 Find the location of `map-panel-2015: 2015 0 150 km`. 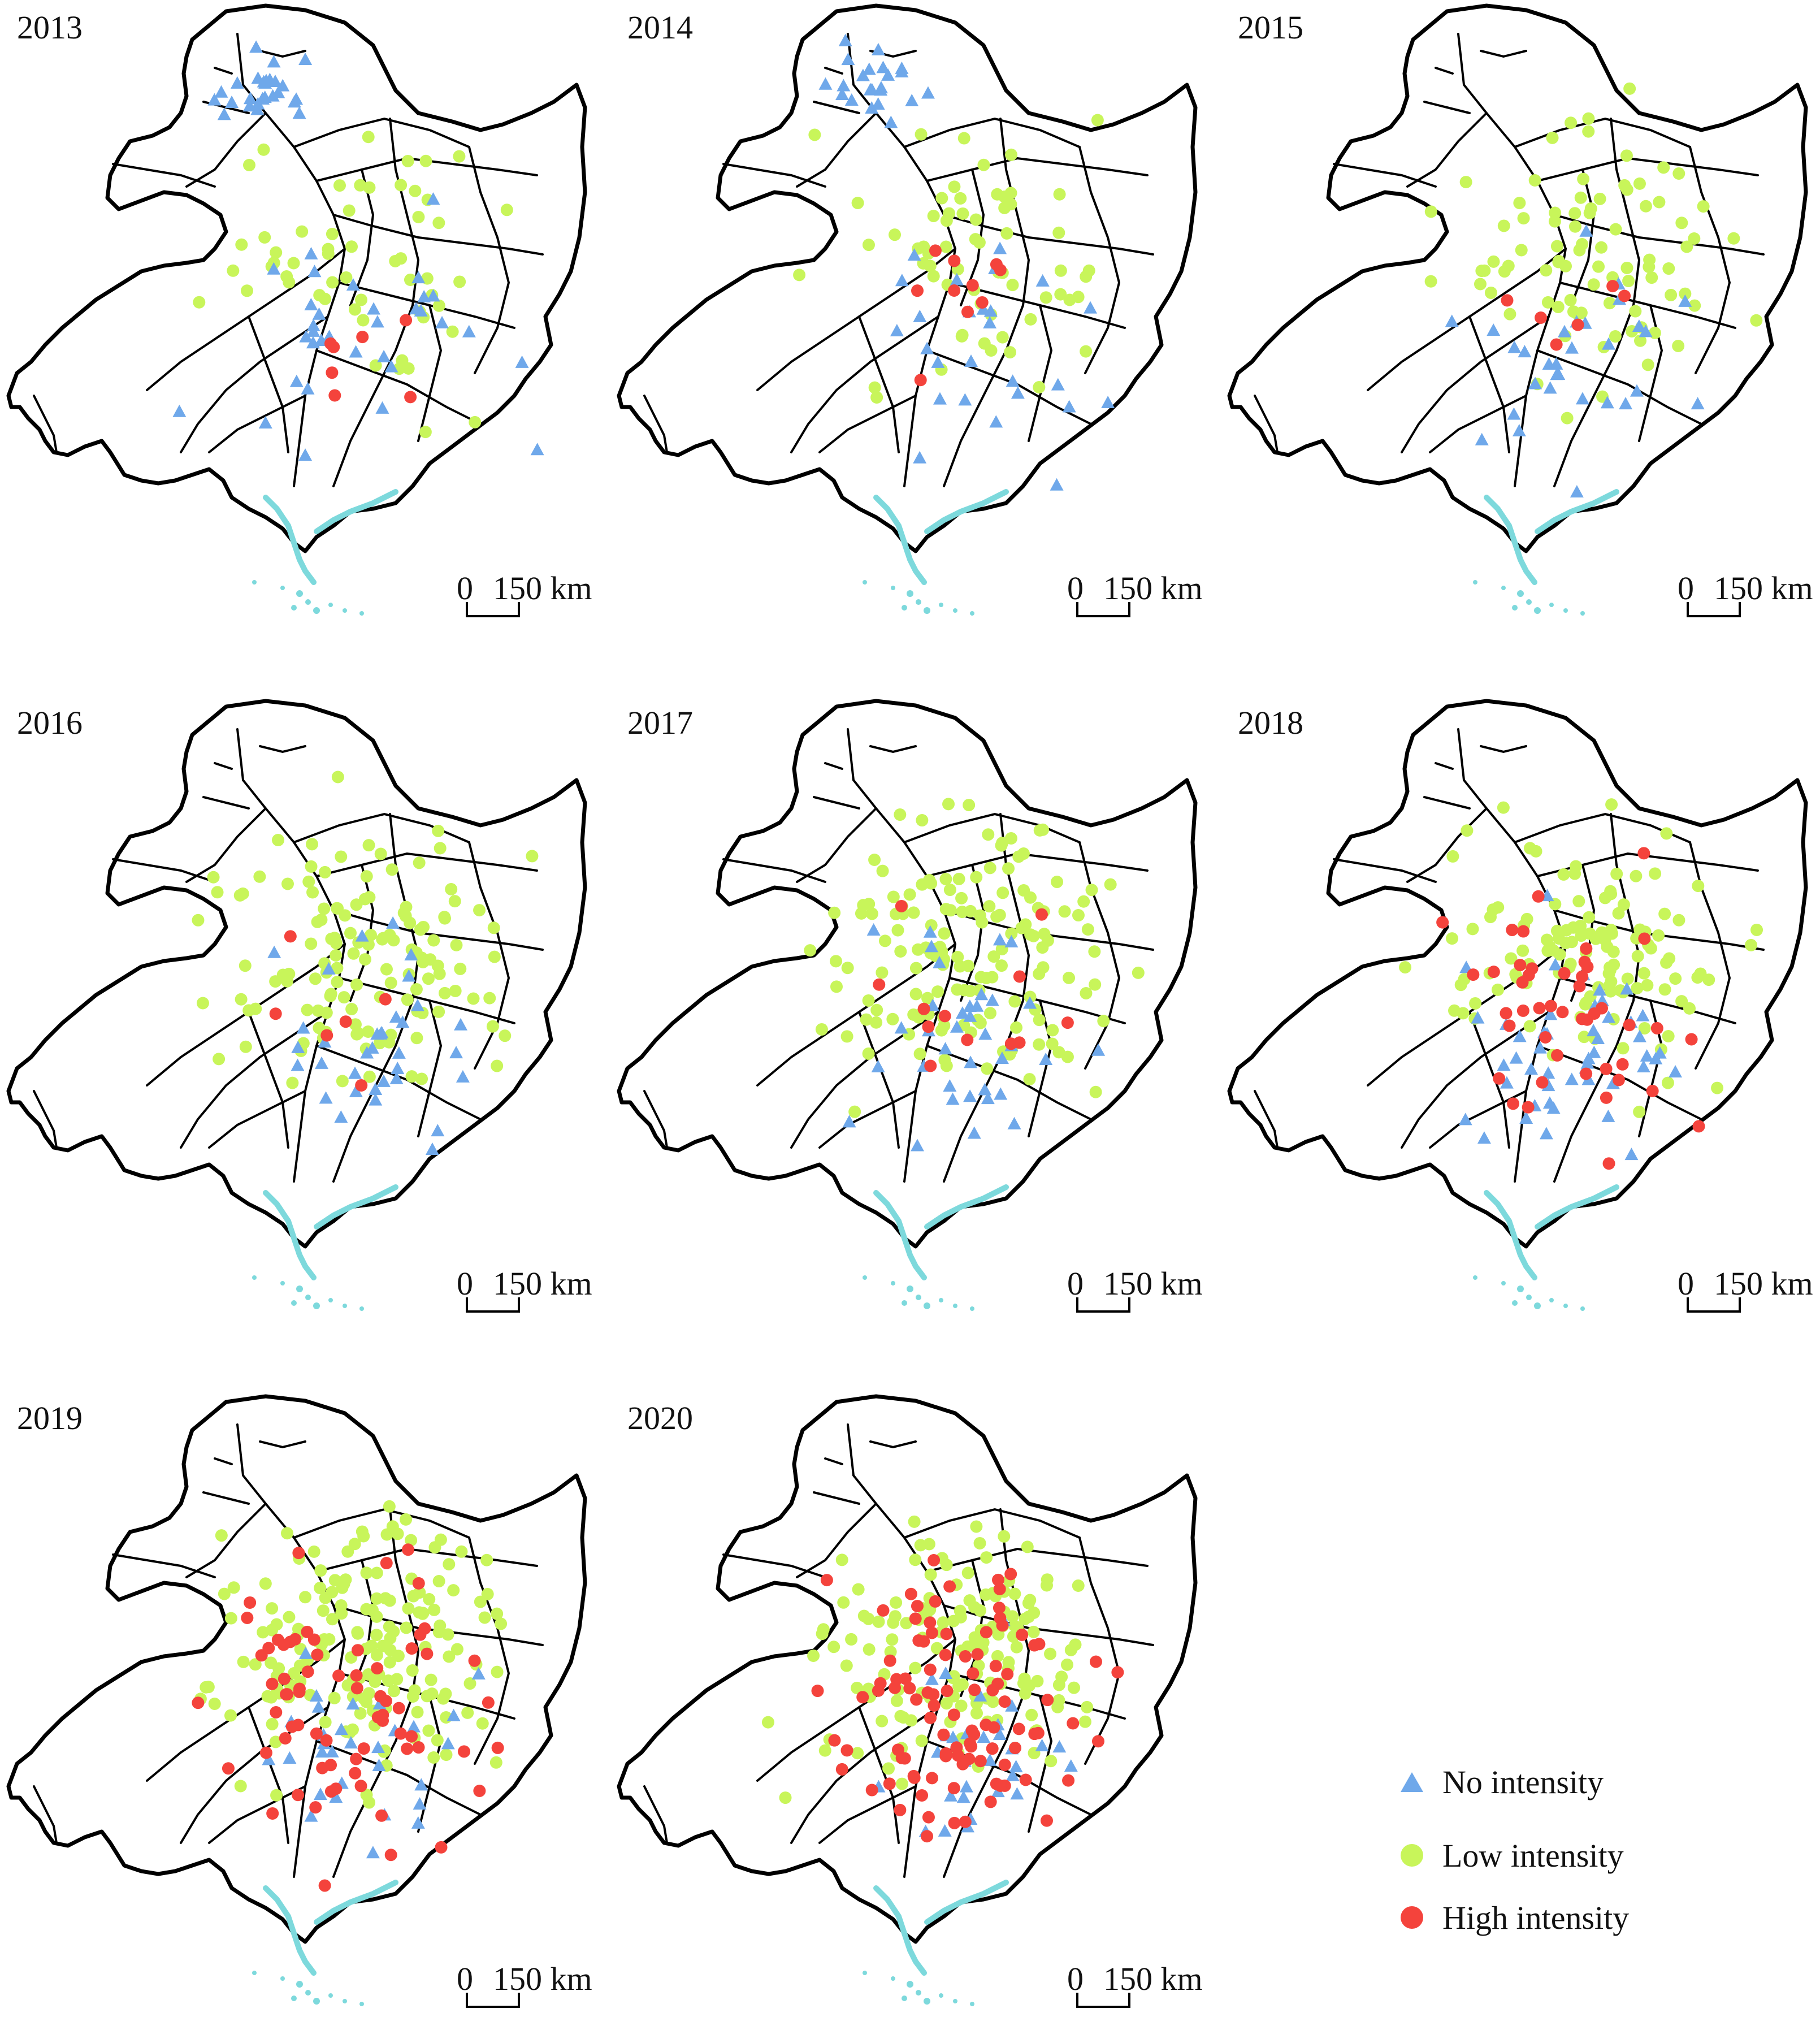

map-panel-2015: 2015 0 150 km is located at coordinates (1521, 311).